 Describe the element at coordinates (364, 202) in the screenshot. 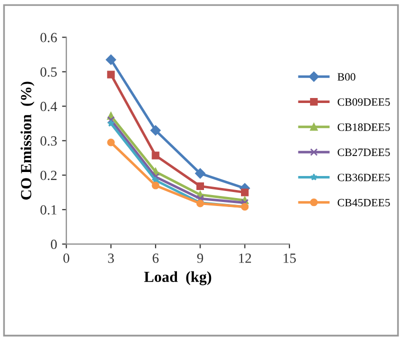

I see `legend-label: CB45DEE5` at that location.